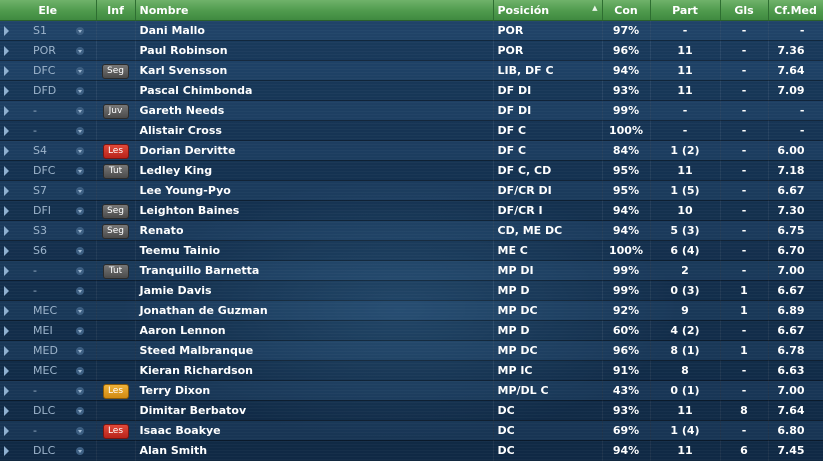  Describe the element at coordinates (795, 10) in the screenshot. I see `col-header-cfmed: Cf.Med` at that location.